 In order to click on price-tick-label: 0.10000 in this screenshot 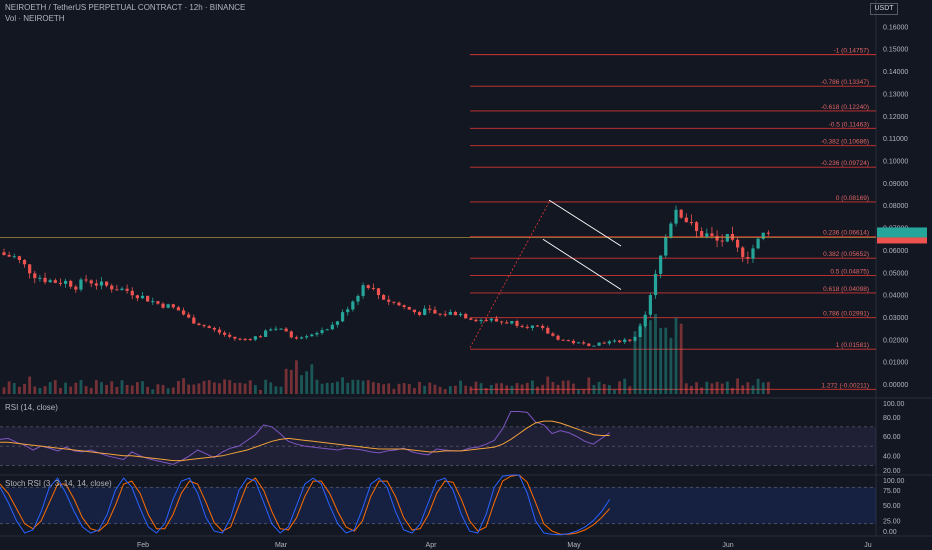, I will do `click(895, 161)`.